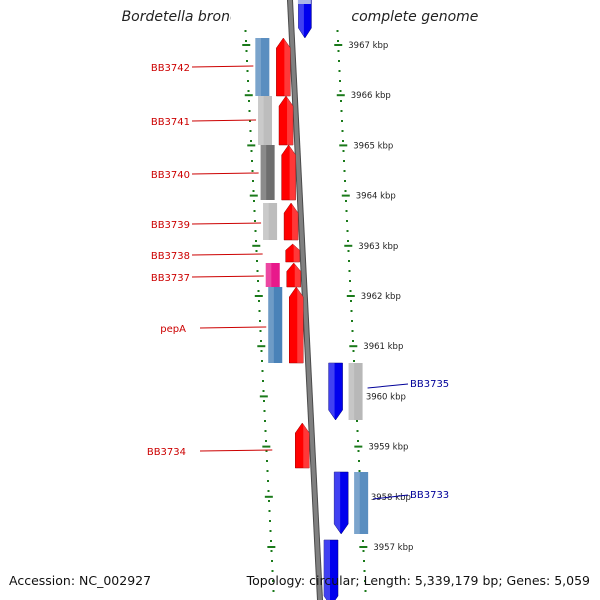  What do you see at coordinates (297, 275) in the screenshot?
I see `gene-arrow-bb3737-highlight` at bounding box center [297, 275].